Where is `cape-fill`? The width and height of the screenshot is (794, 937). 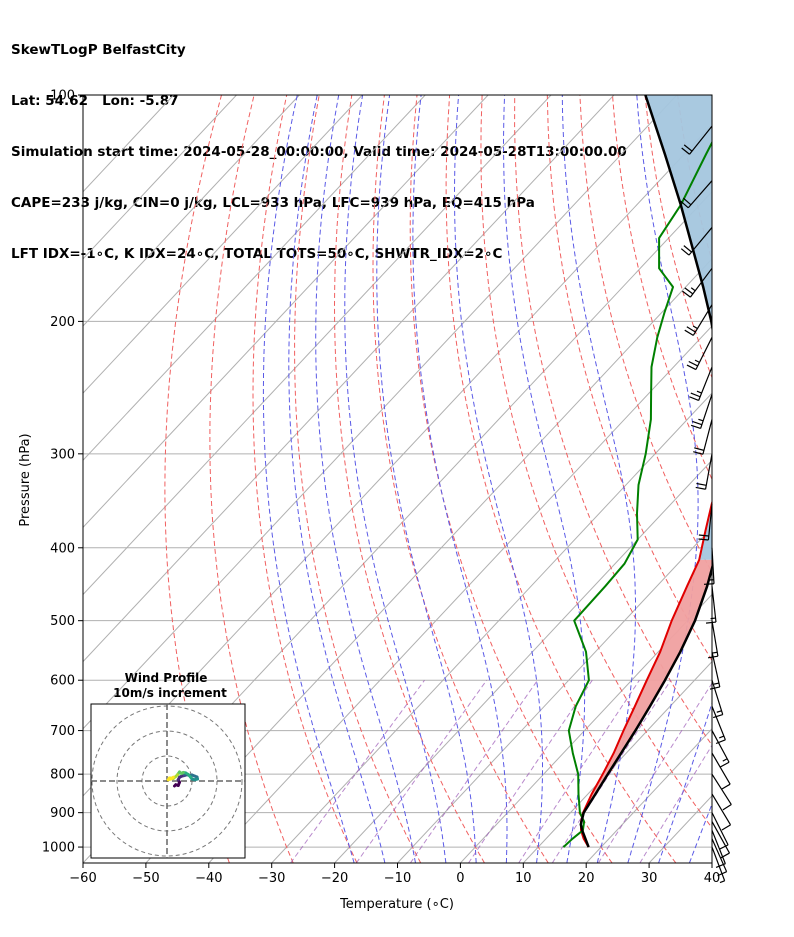
cape-fill is located at coordinates (678, 327).